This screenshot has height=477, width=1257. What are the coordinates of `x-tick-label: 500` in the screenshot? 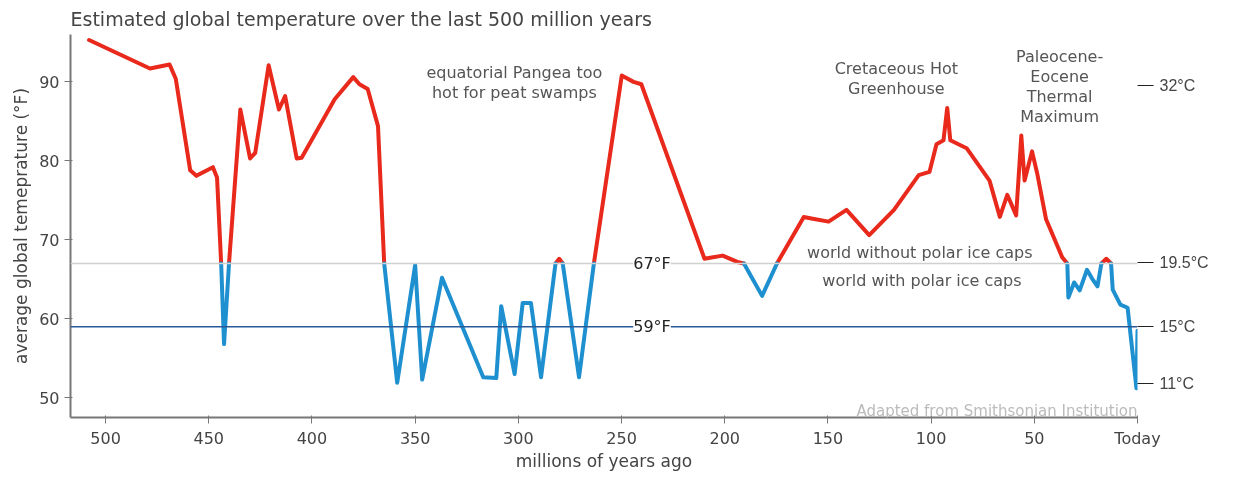 It's located at (105, 438).